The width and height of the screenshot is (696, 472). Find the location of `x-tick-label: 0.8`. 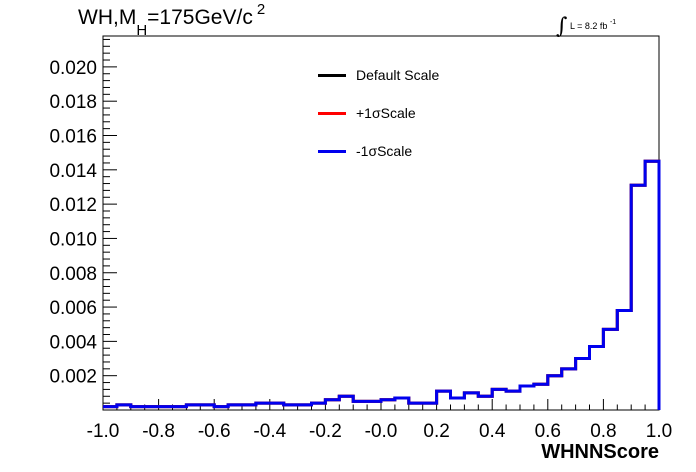

x-tick-label: 0.8 is located at coordinates (603, 431).